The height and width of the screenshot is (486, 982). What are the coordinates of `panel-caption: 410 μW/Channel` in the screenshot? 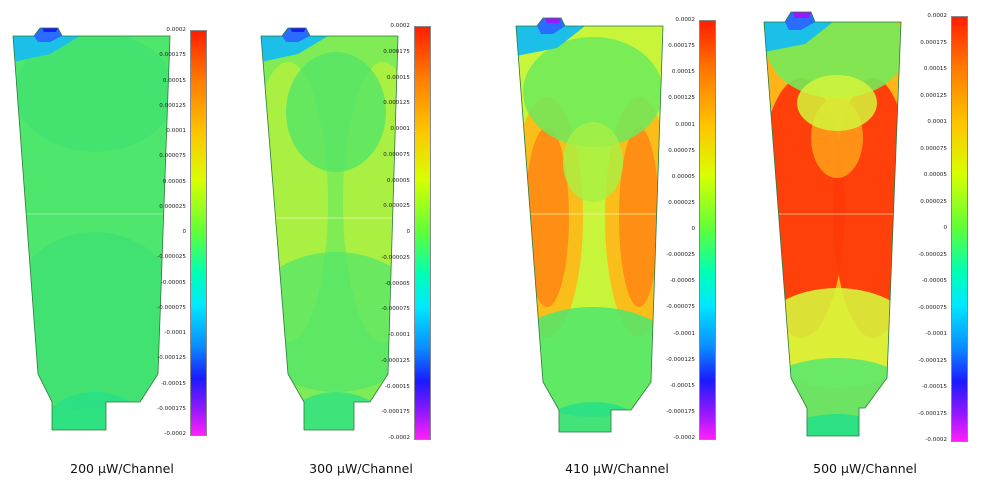 It's located at (617, 468).